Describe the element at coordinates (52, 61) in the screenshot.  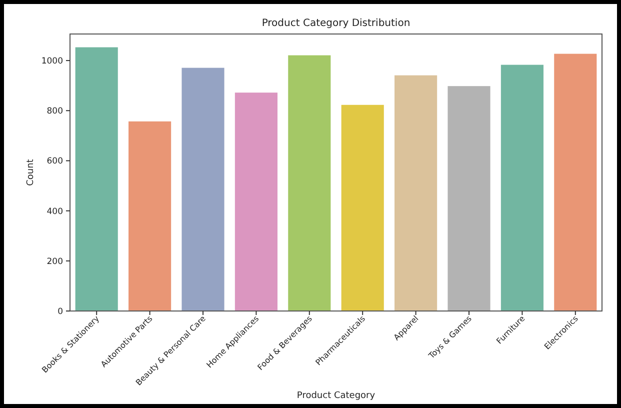
I see `y-tick-label: 1000` at that location.